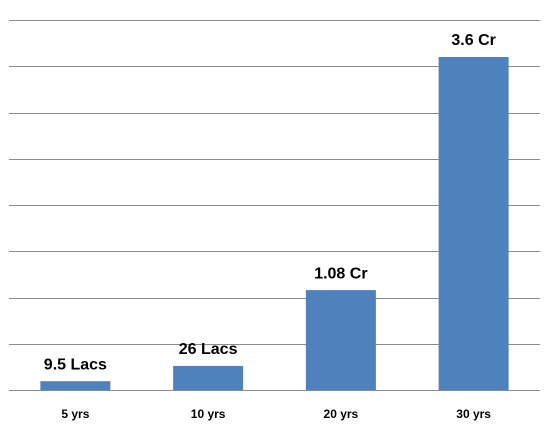 This screenshot has width=550, height=436. What do you see at coordinates (75, 414) in the screenshot?
I see `x-tick-label: 5 yrs` at bounding box center [75, 414].